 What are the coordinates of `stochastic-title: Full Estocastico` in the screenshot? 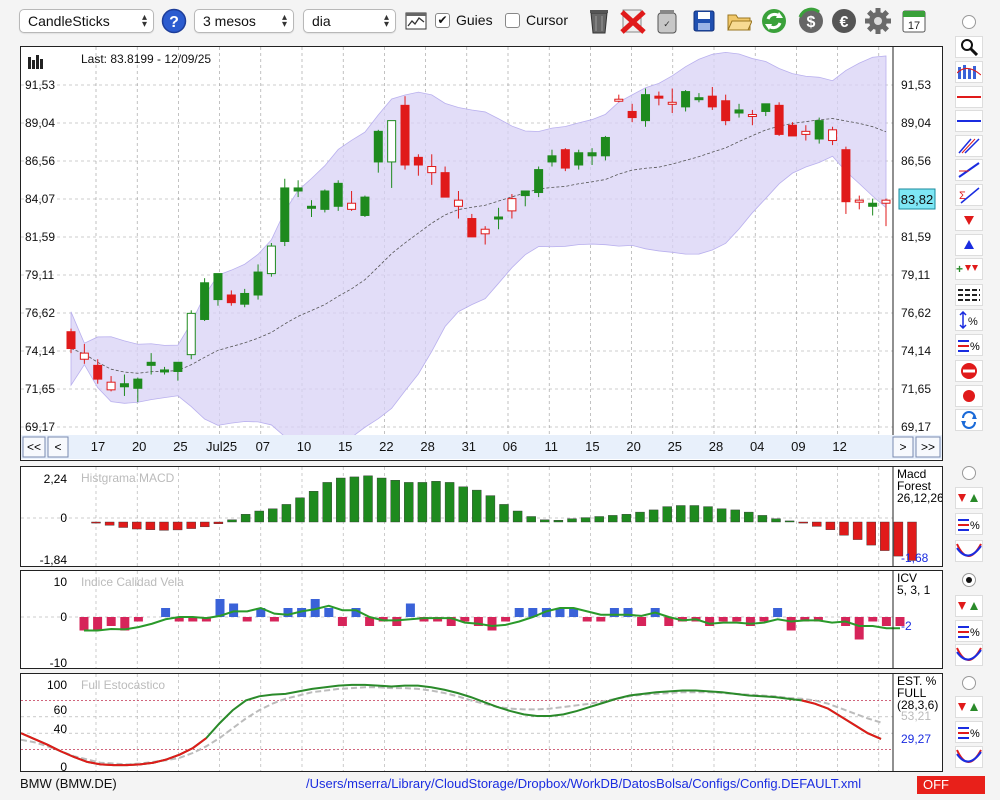 It's located at (123, 685).